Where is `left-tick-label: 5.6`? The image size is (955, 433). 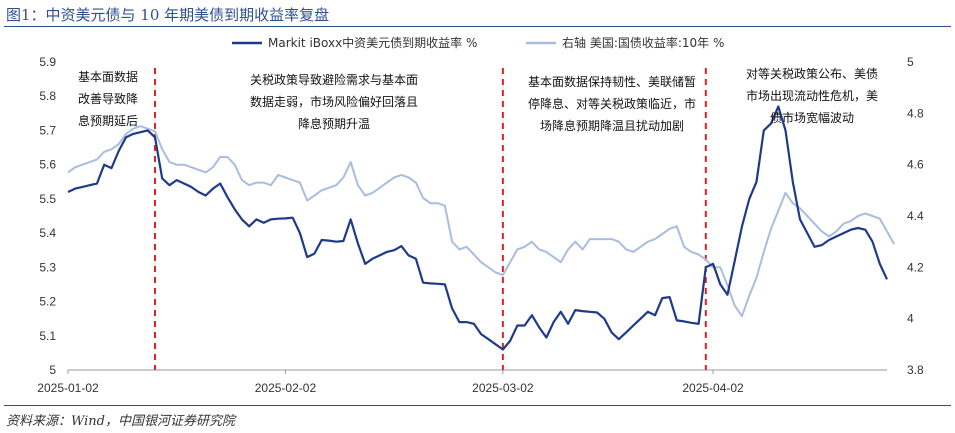
left-tick-label: 5.6 is located at coordinates (47, 165).